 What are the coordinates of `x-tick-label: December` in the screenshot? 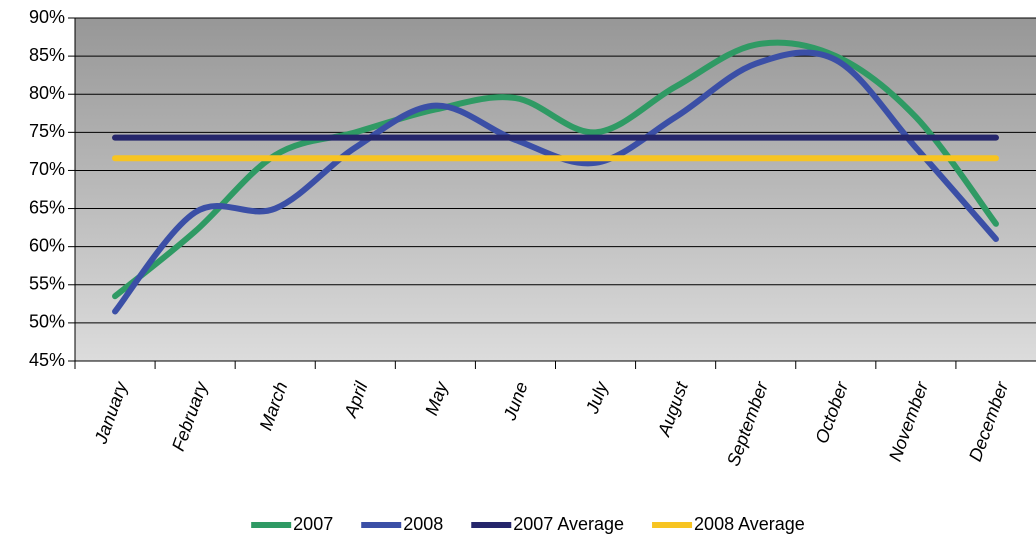 It's located at (989, 421).